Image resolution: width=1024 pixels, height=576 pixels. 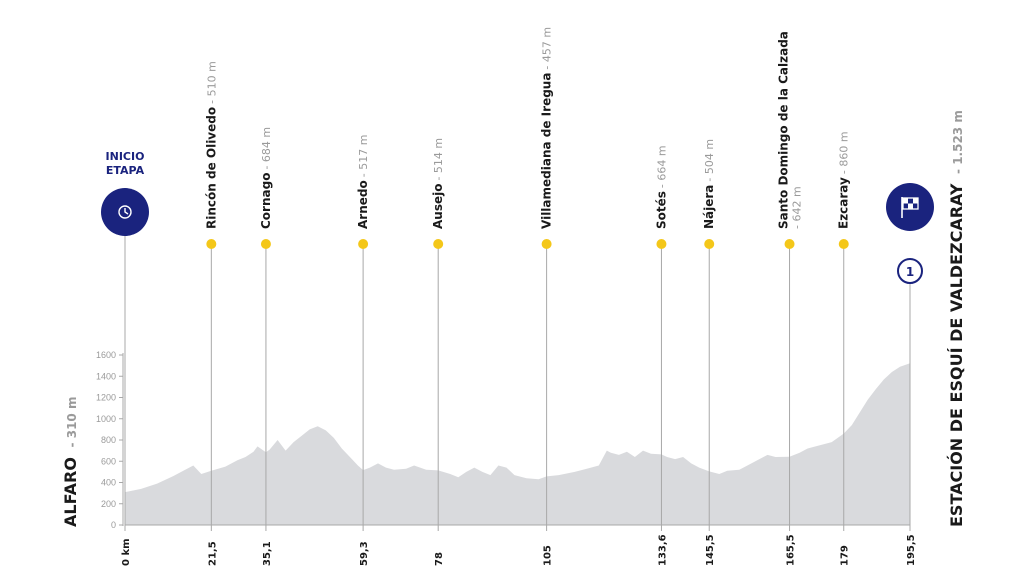 I want to click on waypoint-label: Villamediana de Iregua - 457 m, so click(x=547, y=128).